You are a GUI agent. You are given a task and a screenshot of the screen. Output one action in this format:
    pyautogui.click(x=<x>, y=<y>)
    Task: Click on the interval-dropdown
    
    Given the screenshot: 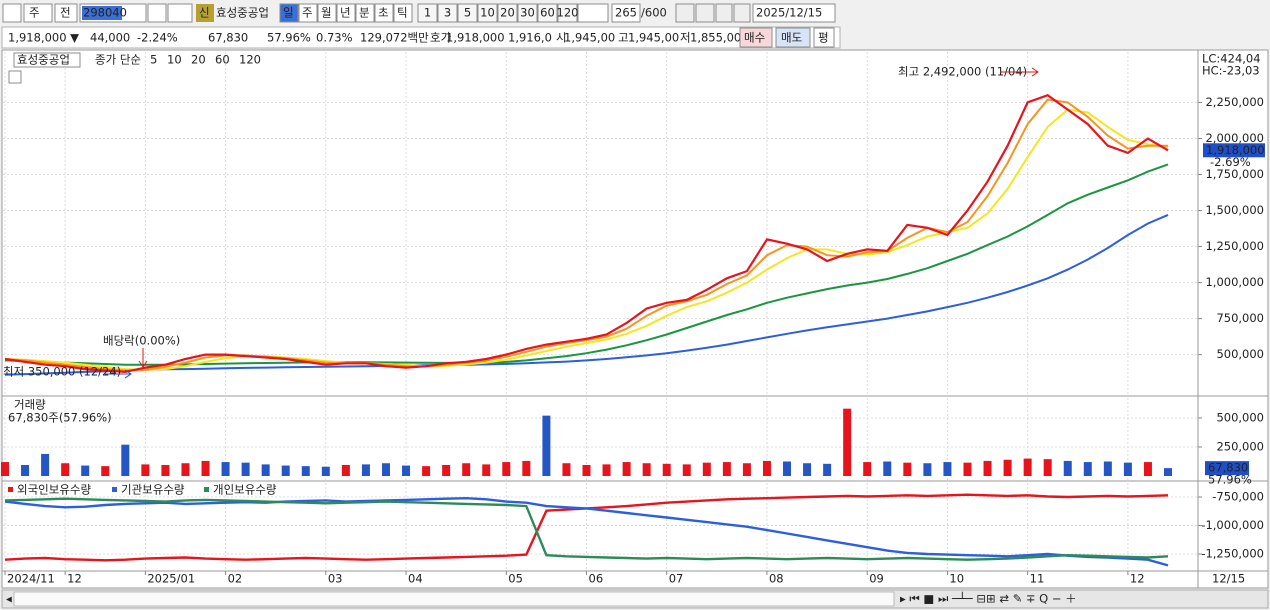 What is the action you would take?
    pyautogui.click(x=593, y=13)
    